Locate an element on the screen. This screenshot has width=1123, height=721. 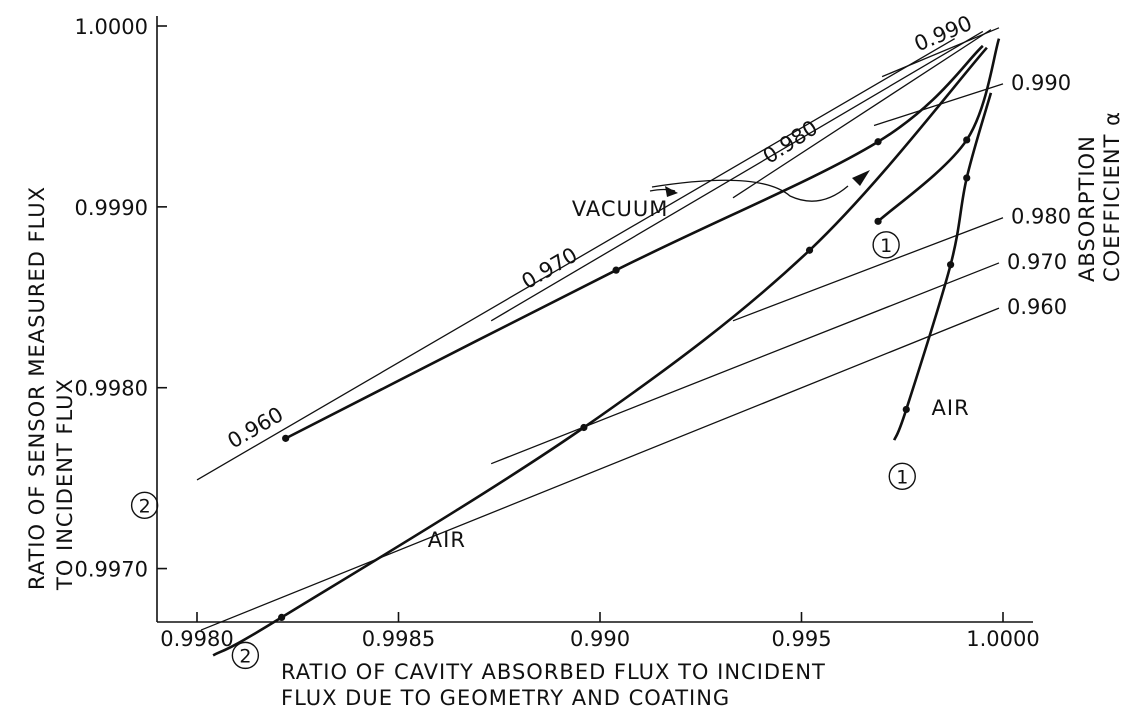
right-label-line-2-group: COEFFICIENT α is located at coordinates (1111, 196).